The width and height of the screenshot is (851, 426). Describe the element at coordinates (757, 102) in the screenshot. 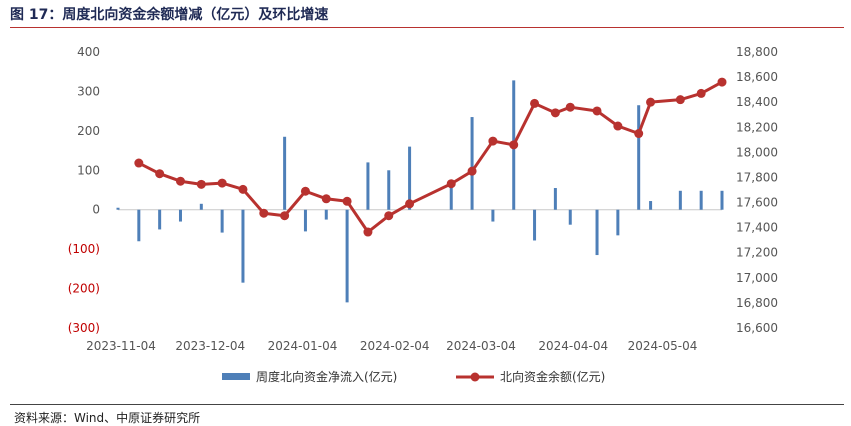

I see `right-axis-tick-label: 18,400` at that location.